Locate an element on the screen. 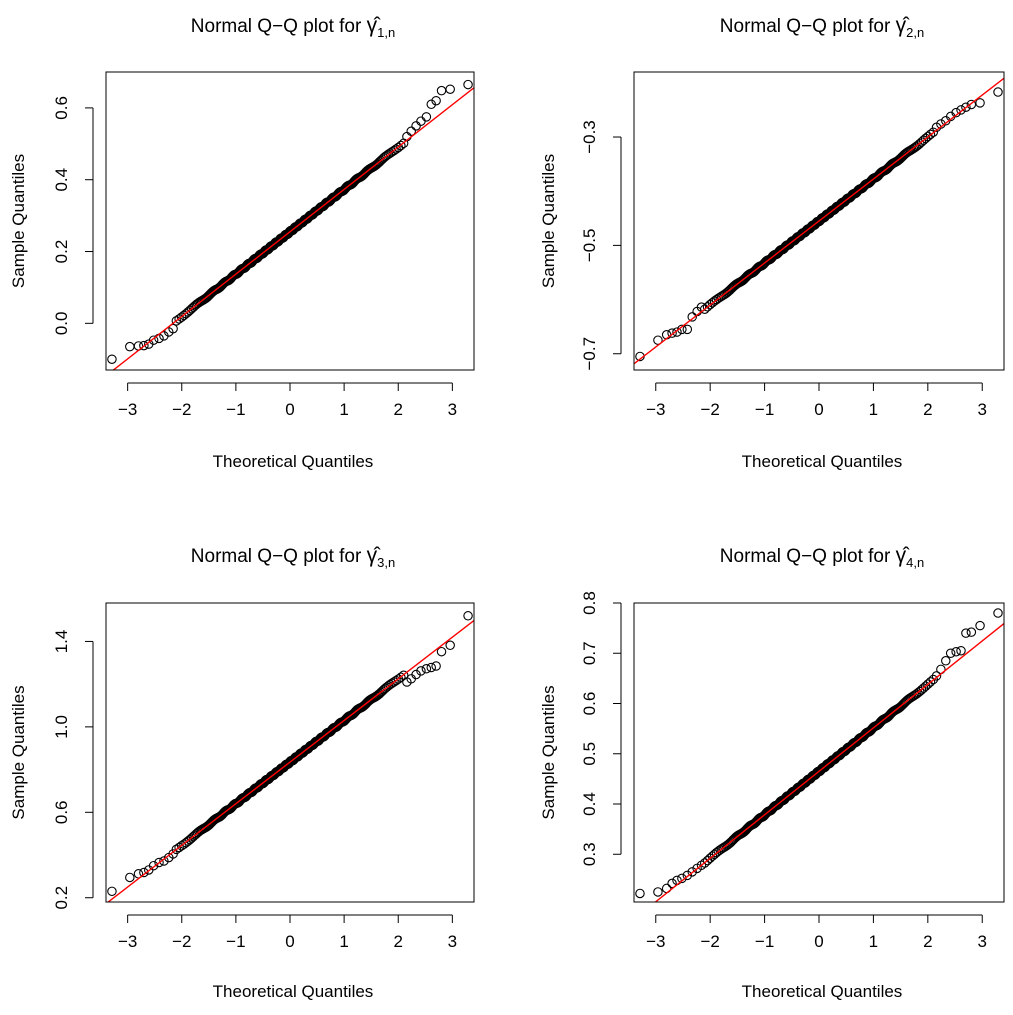  y-tick-label: 0.5 is located at coordinates (589, 754).